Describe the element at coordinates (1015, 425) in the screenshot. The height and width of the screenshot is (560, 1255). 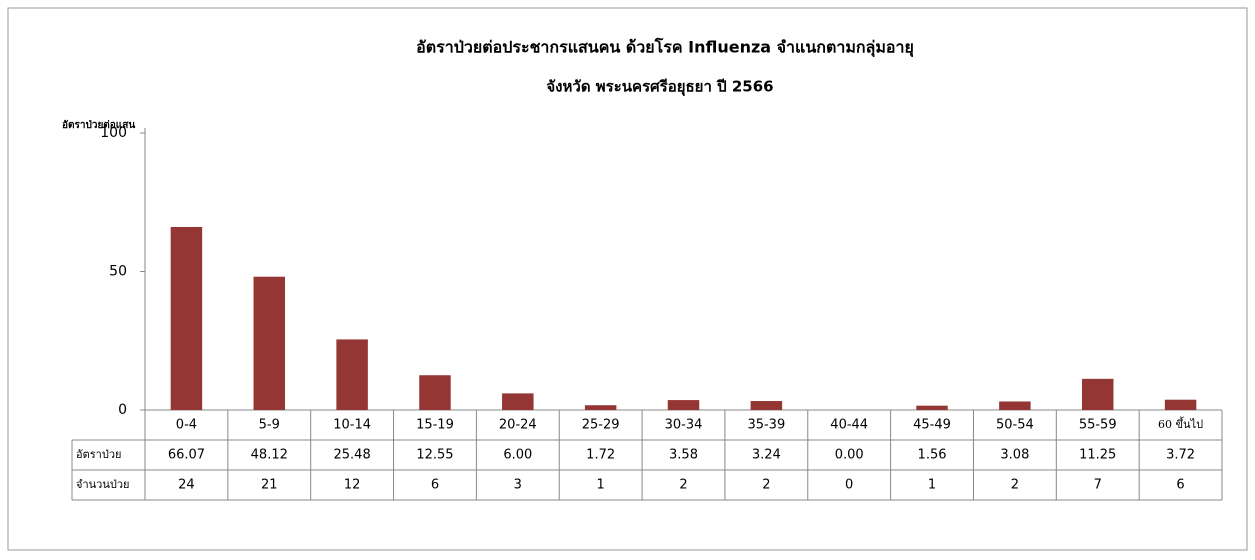
I see `x-tick-label: 50-54` at that location.